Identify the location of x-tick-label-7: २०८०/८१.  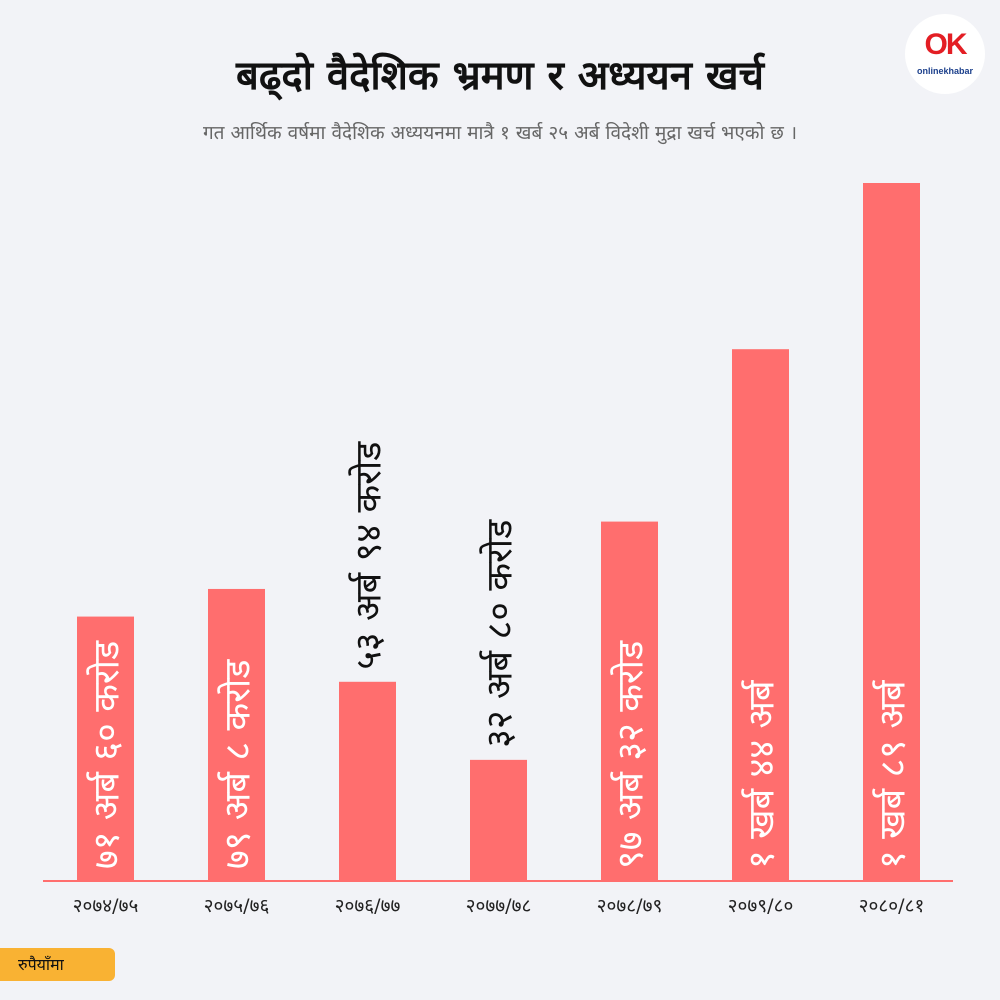
(892, 906).